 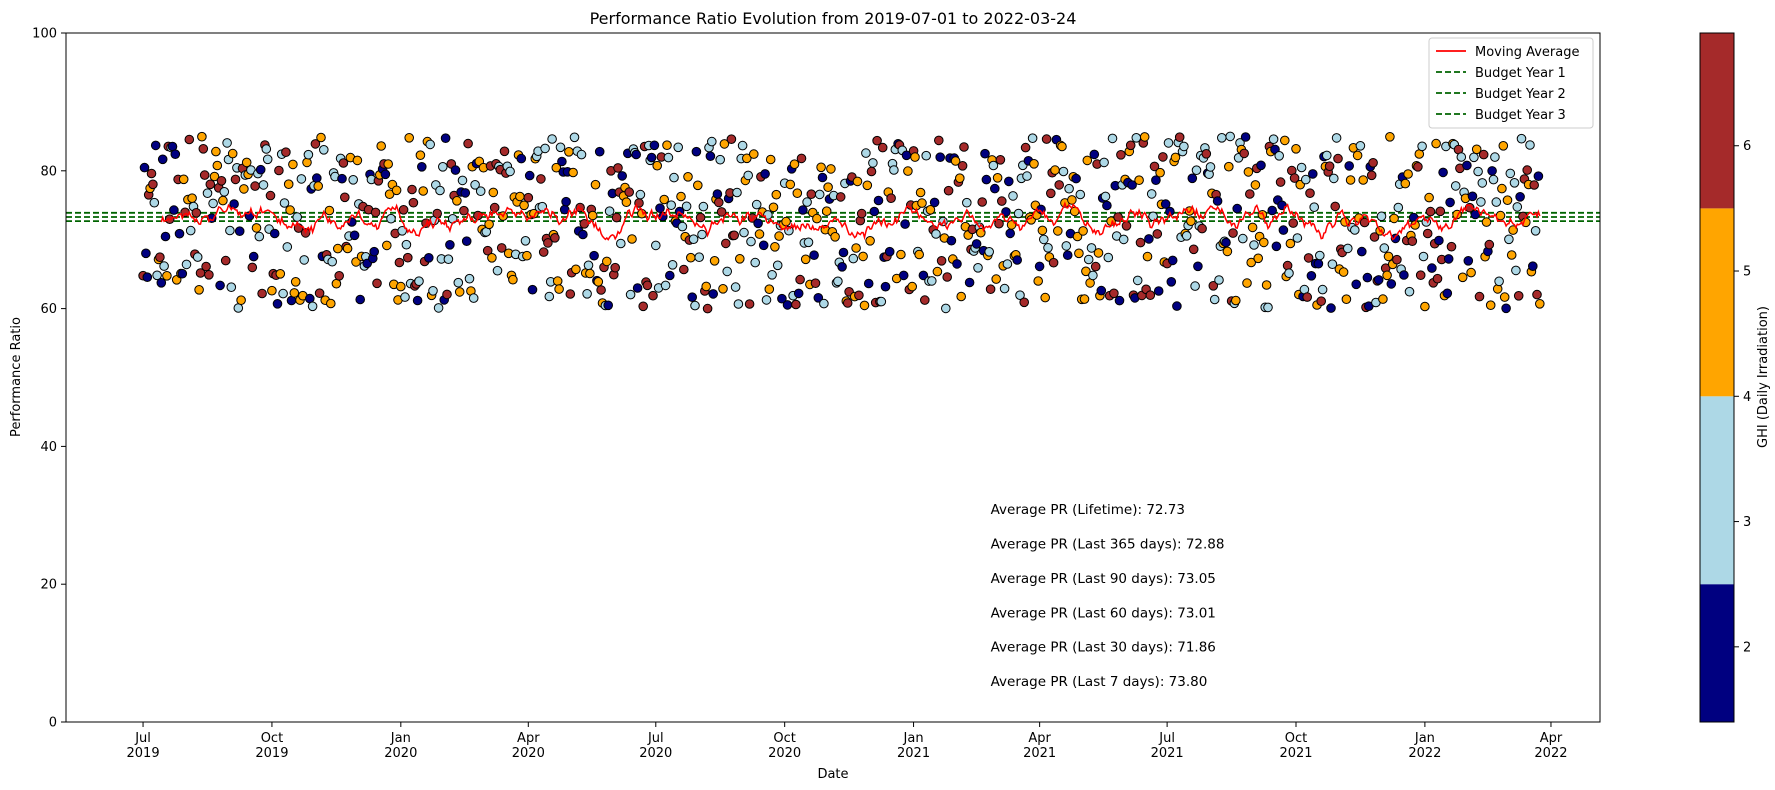 I want to click on y-tick-label: 20, so click(x=48, y=585).